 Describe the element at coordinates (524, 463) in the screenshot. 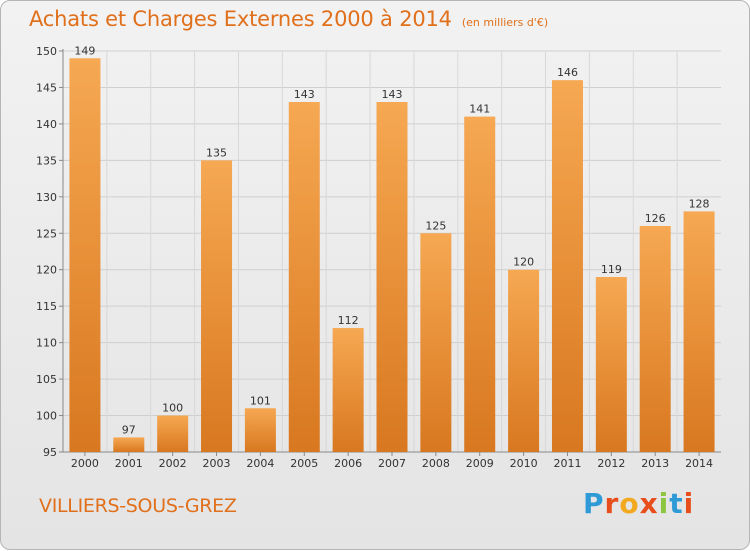

I see `x-tick-label: 2010` at that location.